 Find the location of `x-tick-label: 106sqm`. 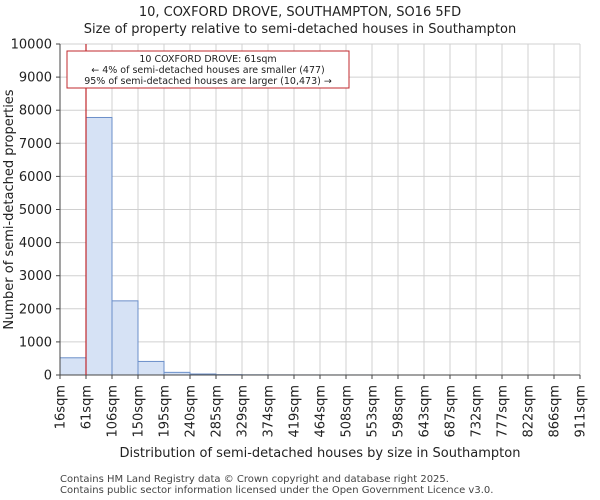

x-tick-label: 106sqm is located at coordinates (113, 411).